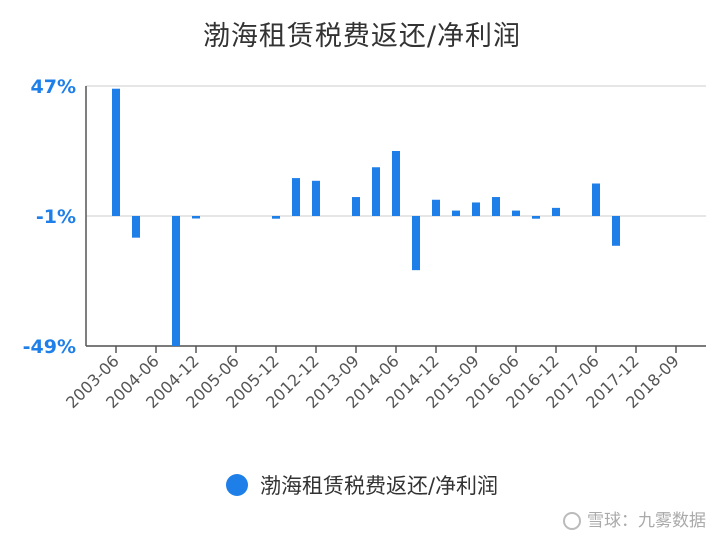 The image size is (724, 540). What do you see at coordinates (53, 87) in the screenshot?
I see `y-tick-label: 47%` at bounding box center [53, 87].